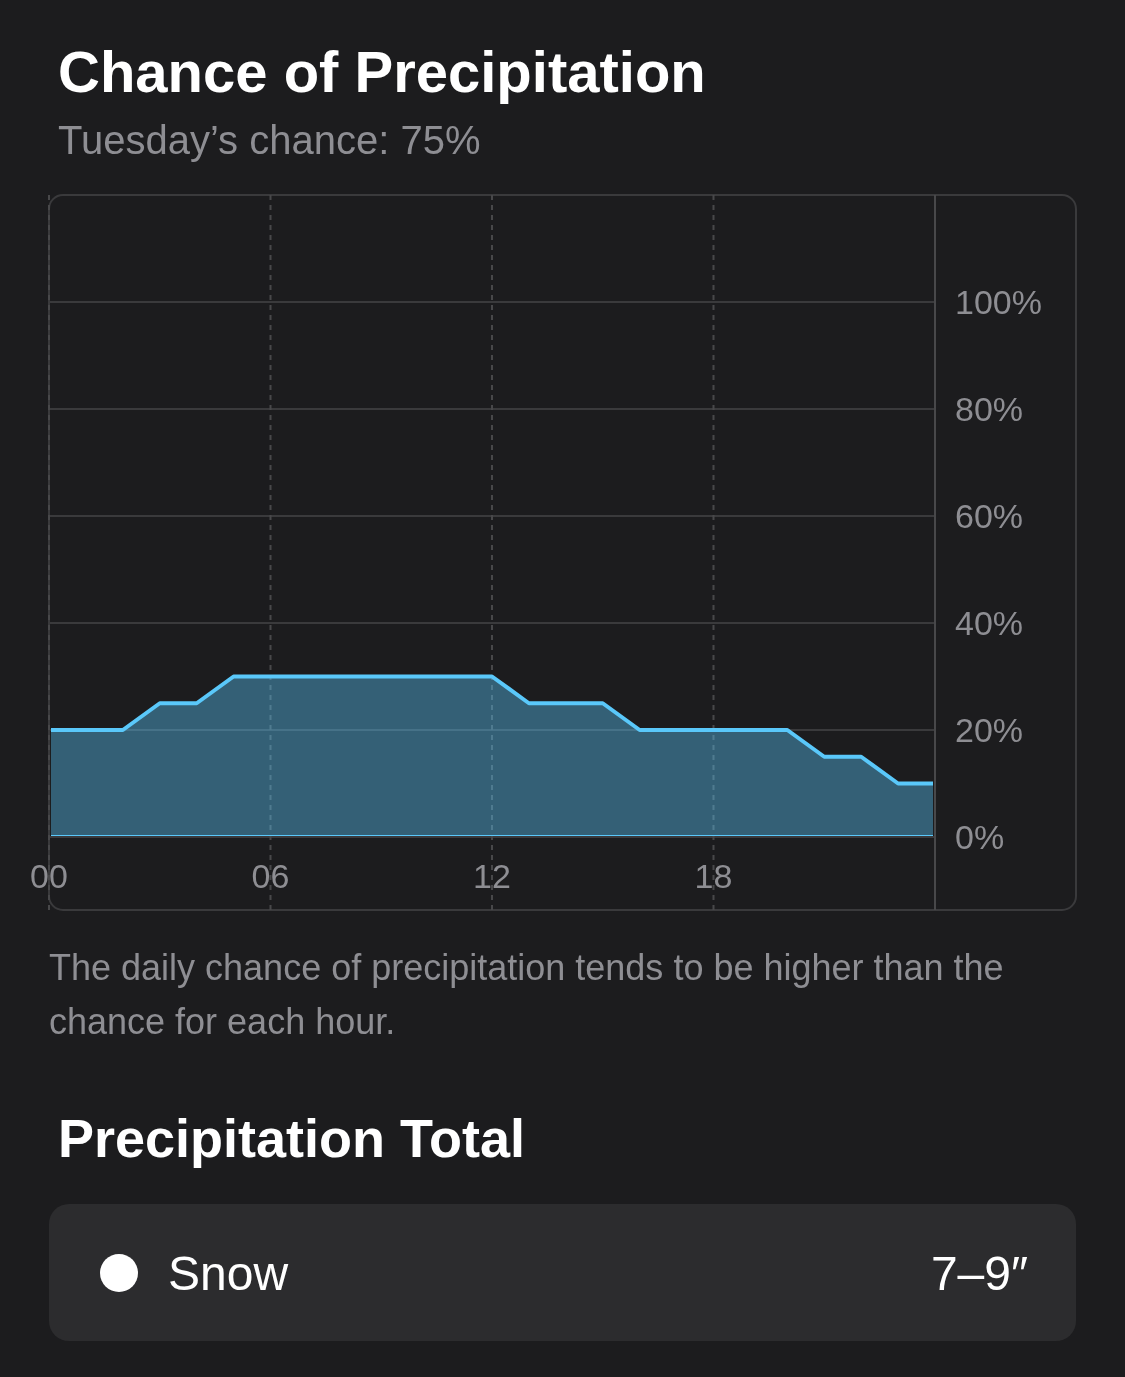 The image size is (1125, 1377). I want to click on text: The daily chance of precipitation tends to be higher than the chance for each hour., so click(526, 994).